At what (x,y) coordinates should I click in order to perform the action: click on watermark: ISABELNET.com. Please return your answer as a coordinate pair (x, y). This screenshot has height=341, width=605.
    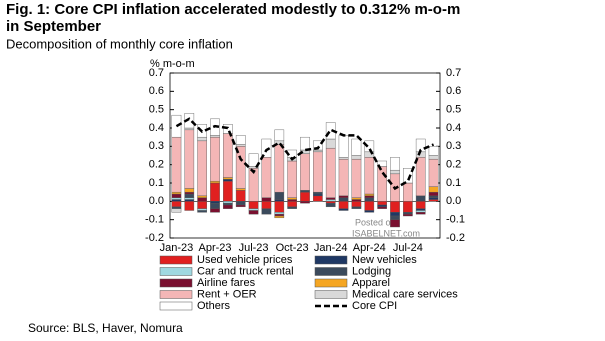
    Looking at the image, I should click on (386, 233).